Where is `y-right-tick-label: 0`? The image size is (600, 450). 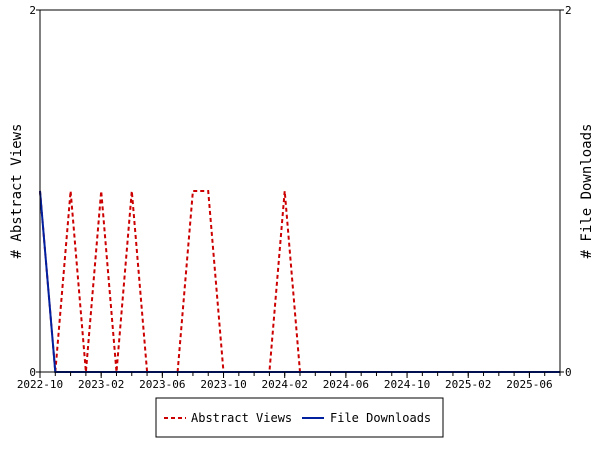
y-right-tick-label: 0 is located at coordinates (568, 372).